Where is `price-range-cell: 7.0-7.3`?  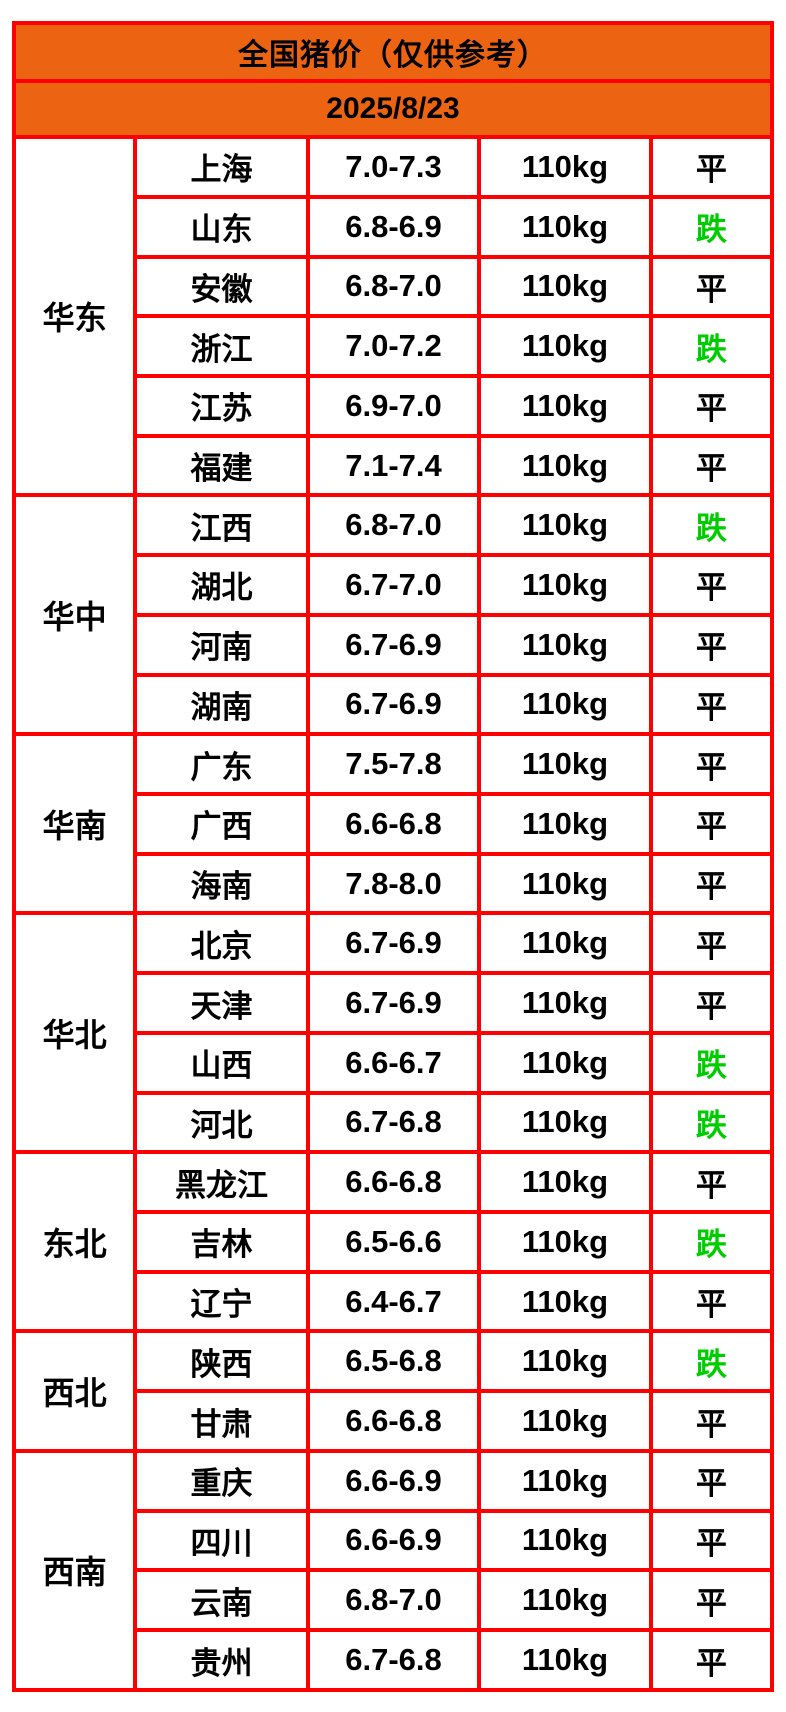 price-range-cell: 7.0-7.3 is located at coordinates (393, 167).